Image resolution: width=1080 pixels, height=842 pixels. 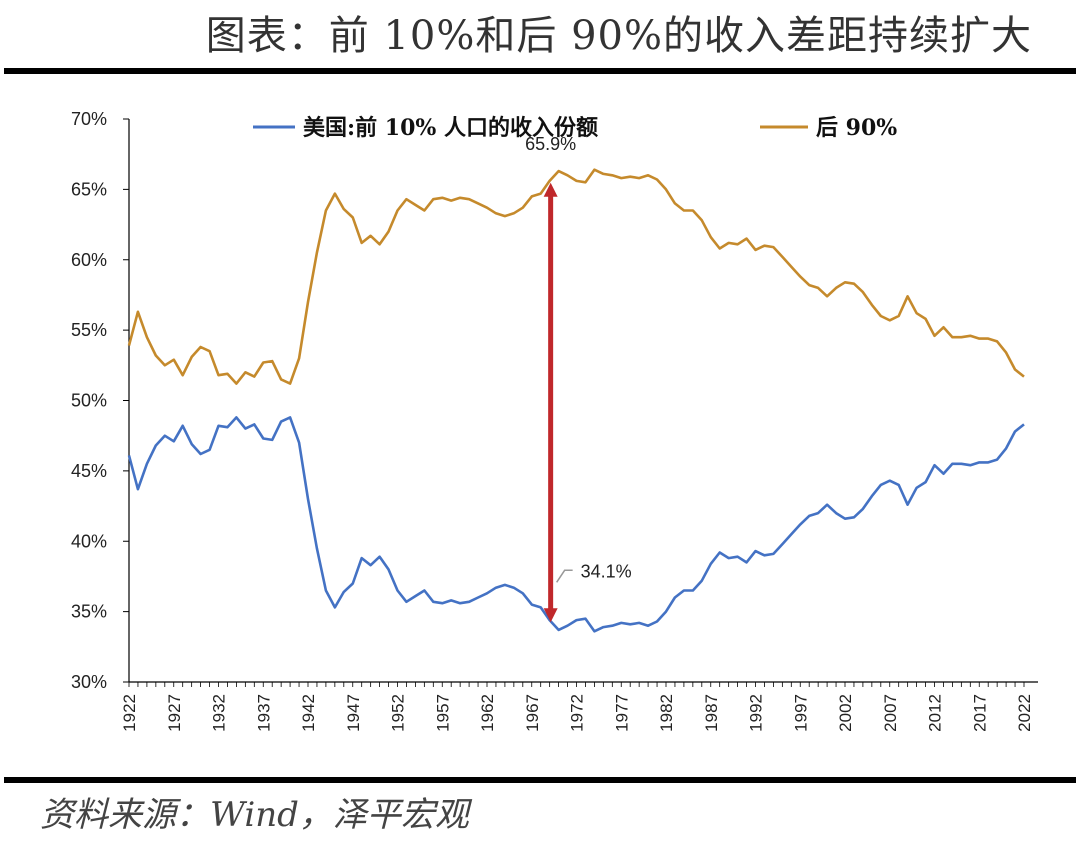 What do you see at coordinates (487, 713) in the screenshot?
I see `x-tick-label: 1962` at bounding box center [487, 713].